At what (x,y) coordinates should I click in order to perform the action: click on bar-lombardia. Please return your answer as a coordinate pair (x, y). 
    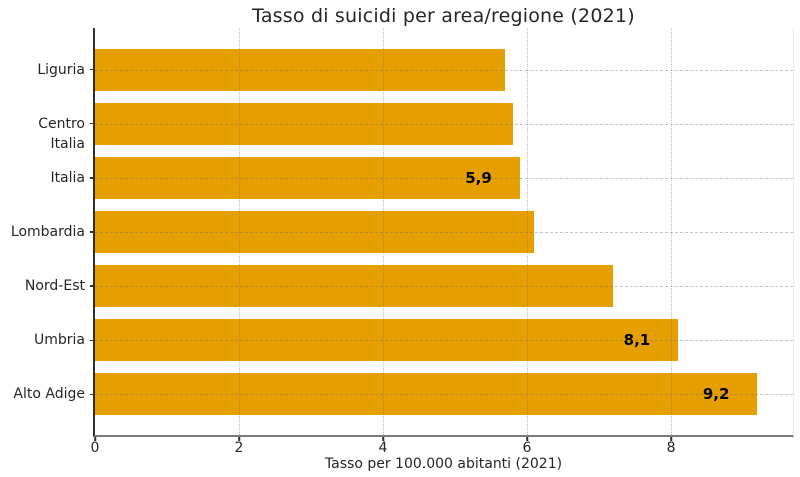
    Looking at the image, I should click on (315, 231).